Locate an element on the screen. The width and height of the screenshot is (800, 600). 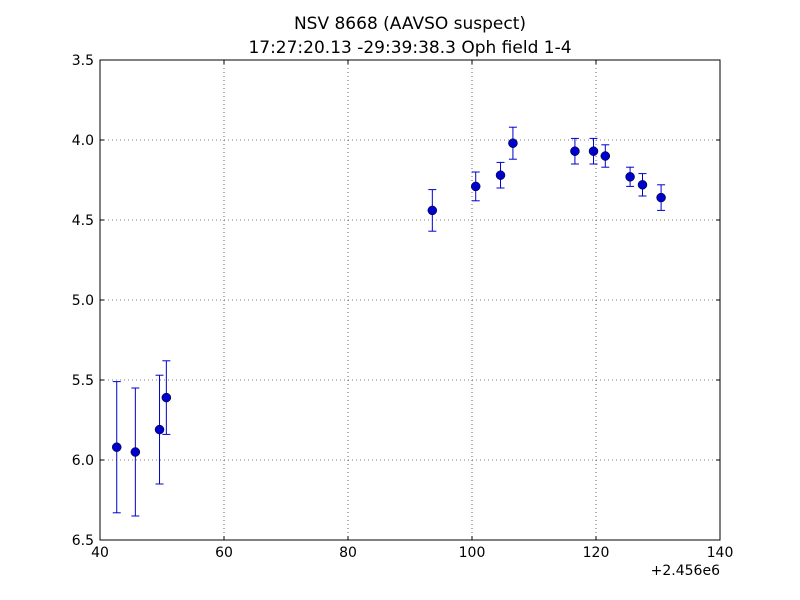
x-tick-label: 100 is located at coordinates (472, 553).